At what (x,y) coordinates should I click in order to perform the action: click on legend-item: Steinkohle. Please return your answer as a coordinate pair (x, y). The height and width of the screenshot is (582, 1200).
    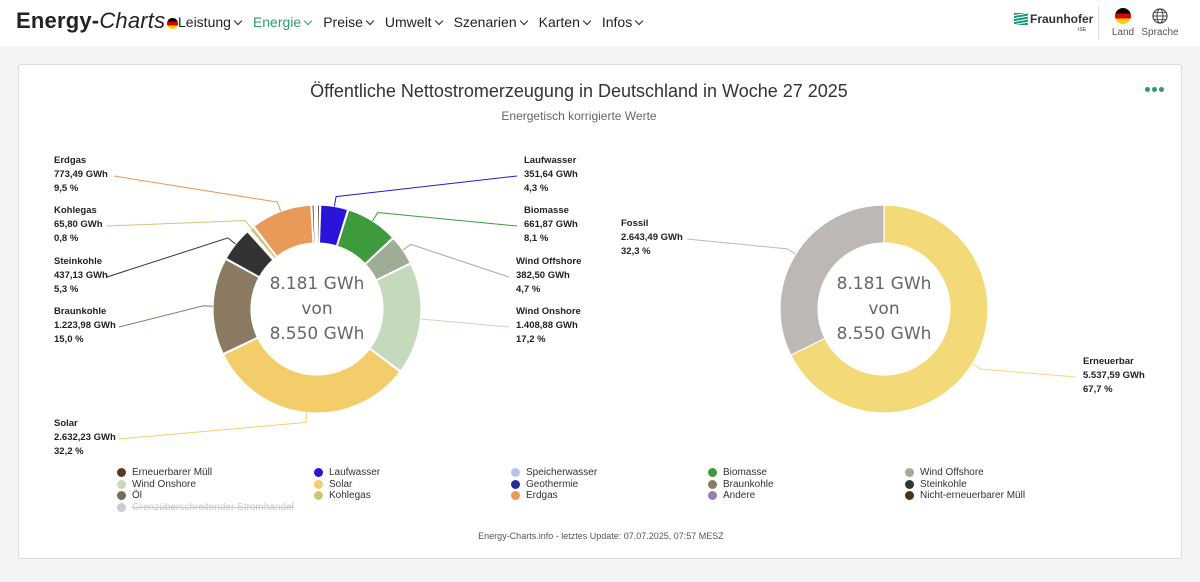
    Looking at the image, I should click on (1003, 485).